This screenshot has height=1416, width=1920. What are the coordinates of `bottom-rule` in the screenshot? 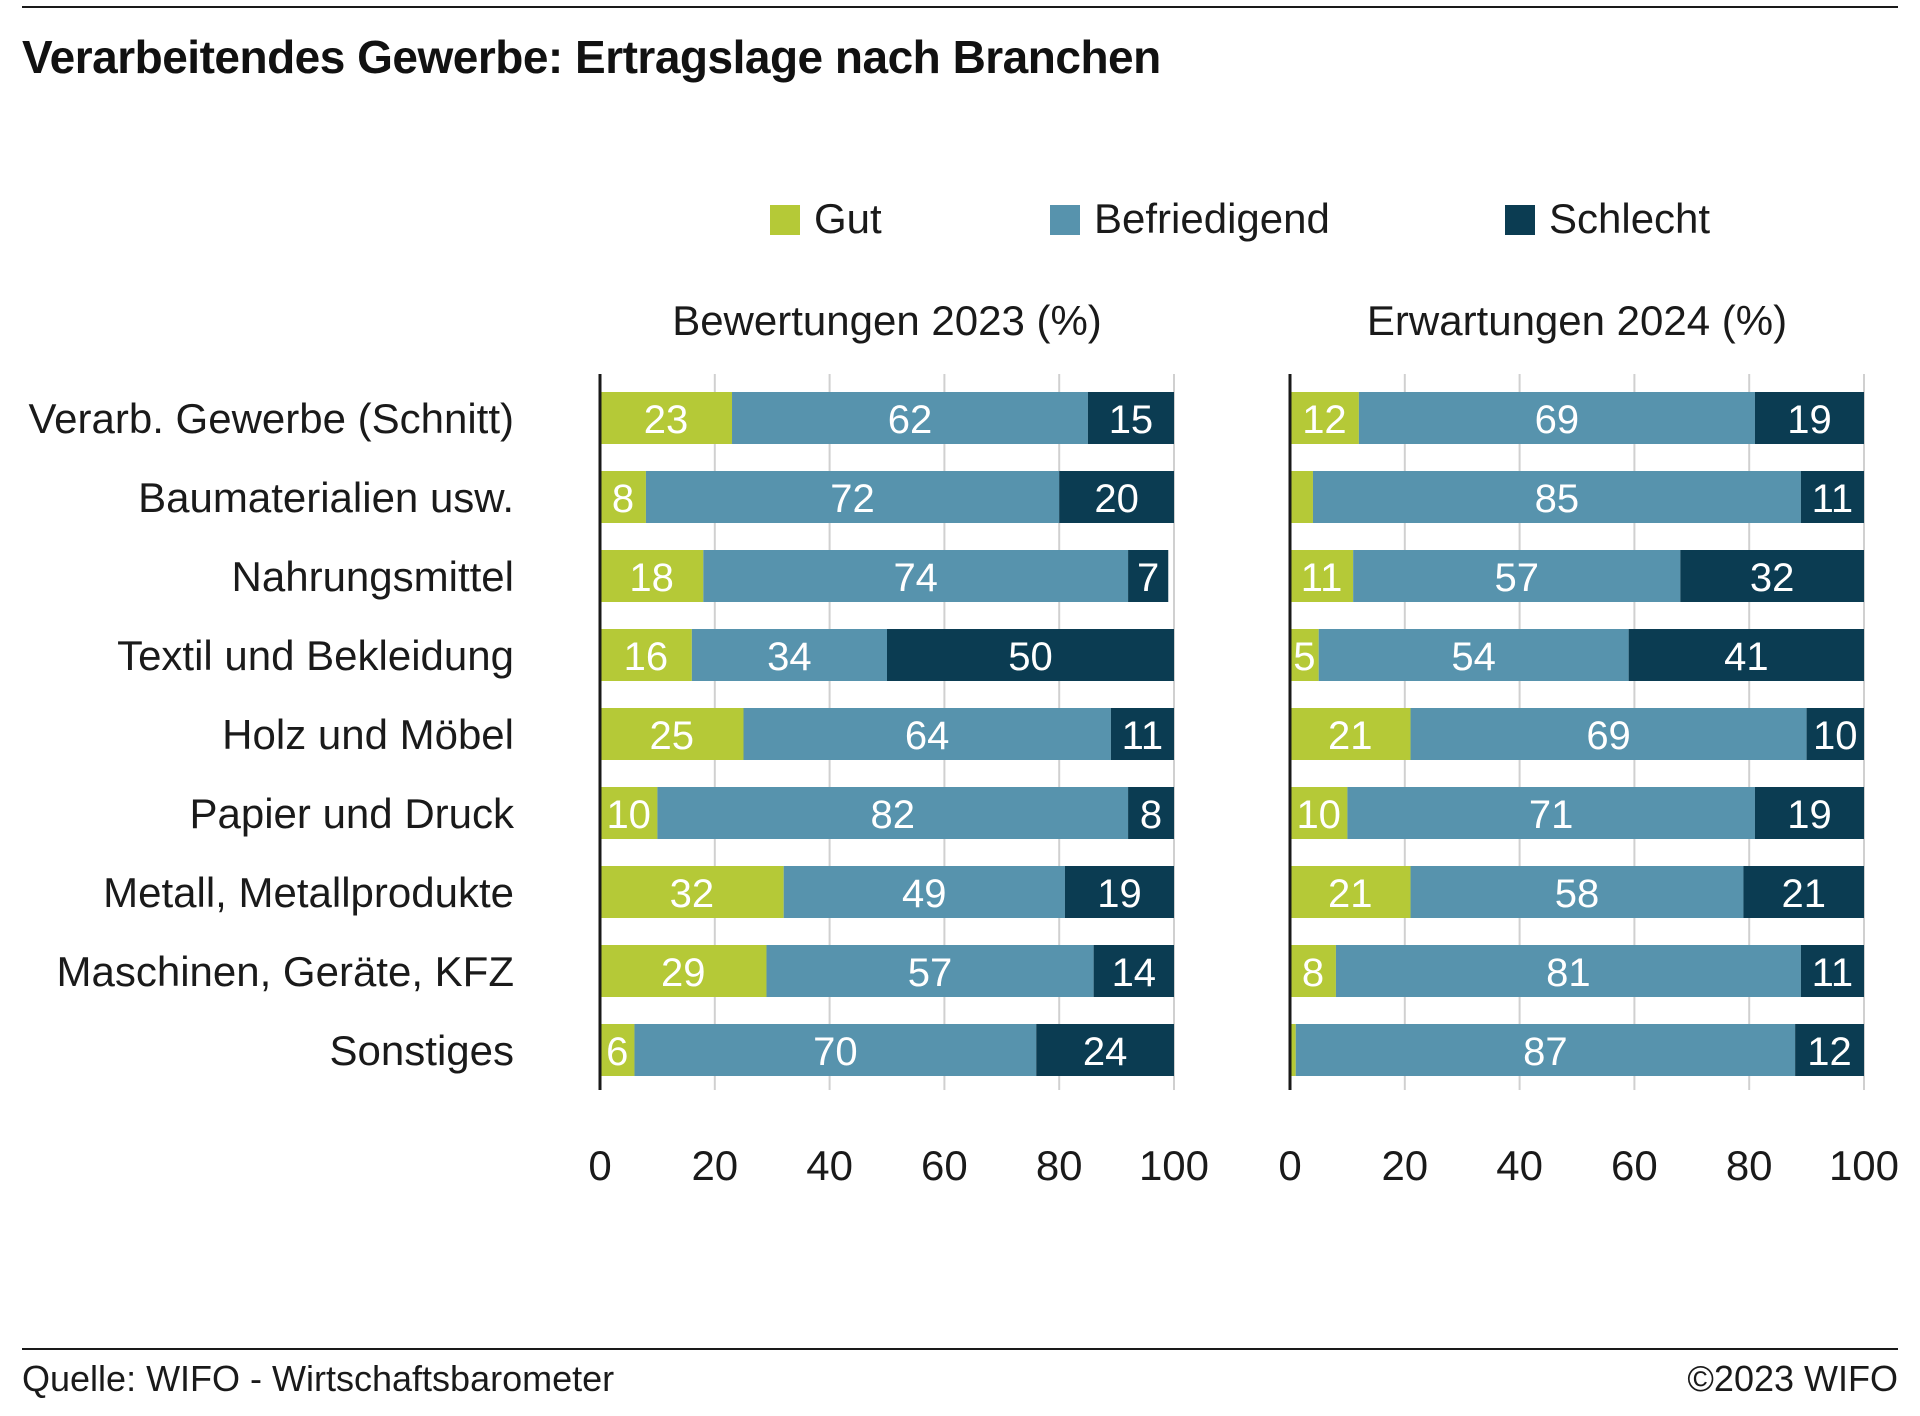 It's located at (960, 1349).